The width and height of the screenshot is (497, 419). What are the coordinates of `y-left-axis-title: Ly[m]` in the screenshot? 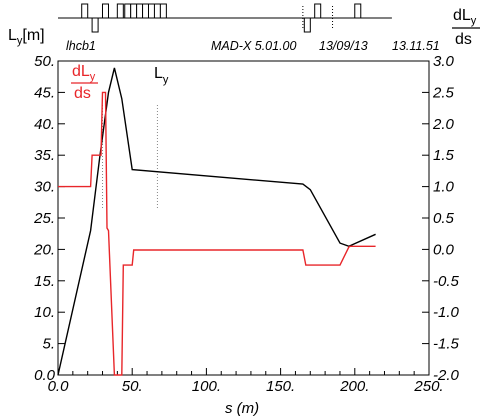 It's located at (26, 37).